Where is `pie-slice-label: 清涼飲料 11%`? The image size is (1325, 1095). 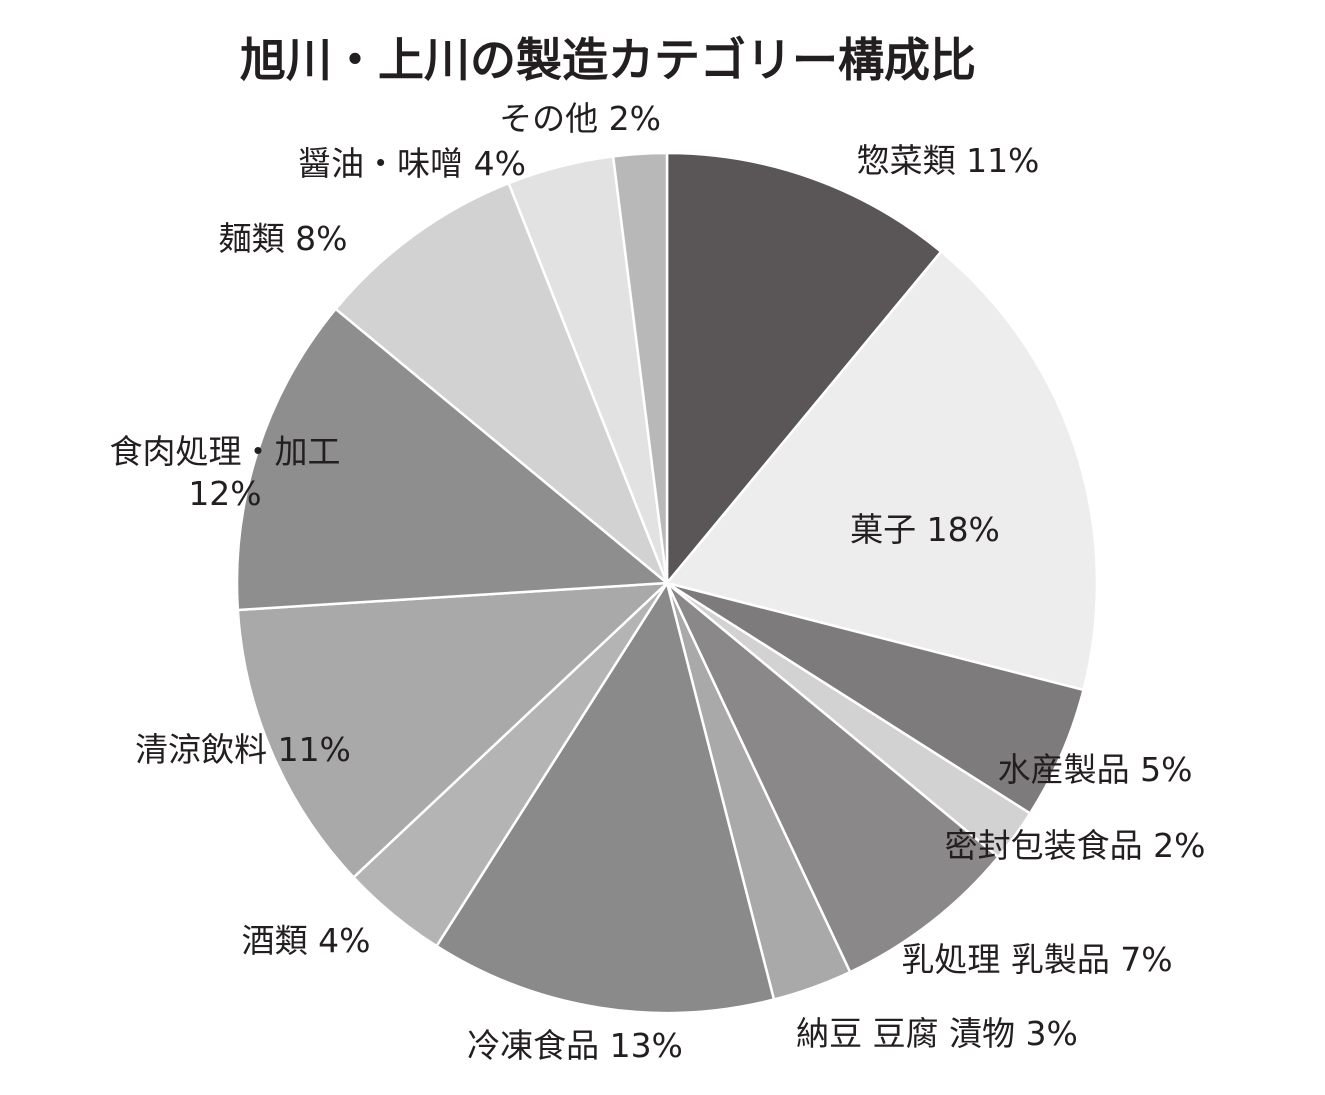 pie-slice-label: 清涼飲料 11% is located at coordinates (243, 749).